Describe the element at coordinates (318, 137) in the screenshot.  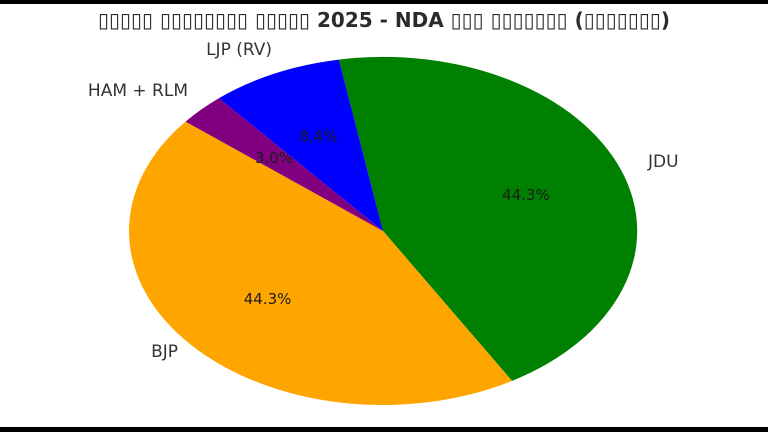
I see `pct-label-ljp-rv: 8.4%` at that location.